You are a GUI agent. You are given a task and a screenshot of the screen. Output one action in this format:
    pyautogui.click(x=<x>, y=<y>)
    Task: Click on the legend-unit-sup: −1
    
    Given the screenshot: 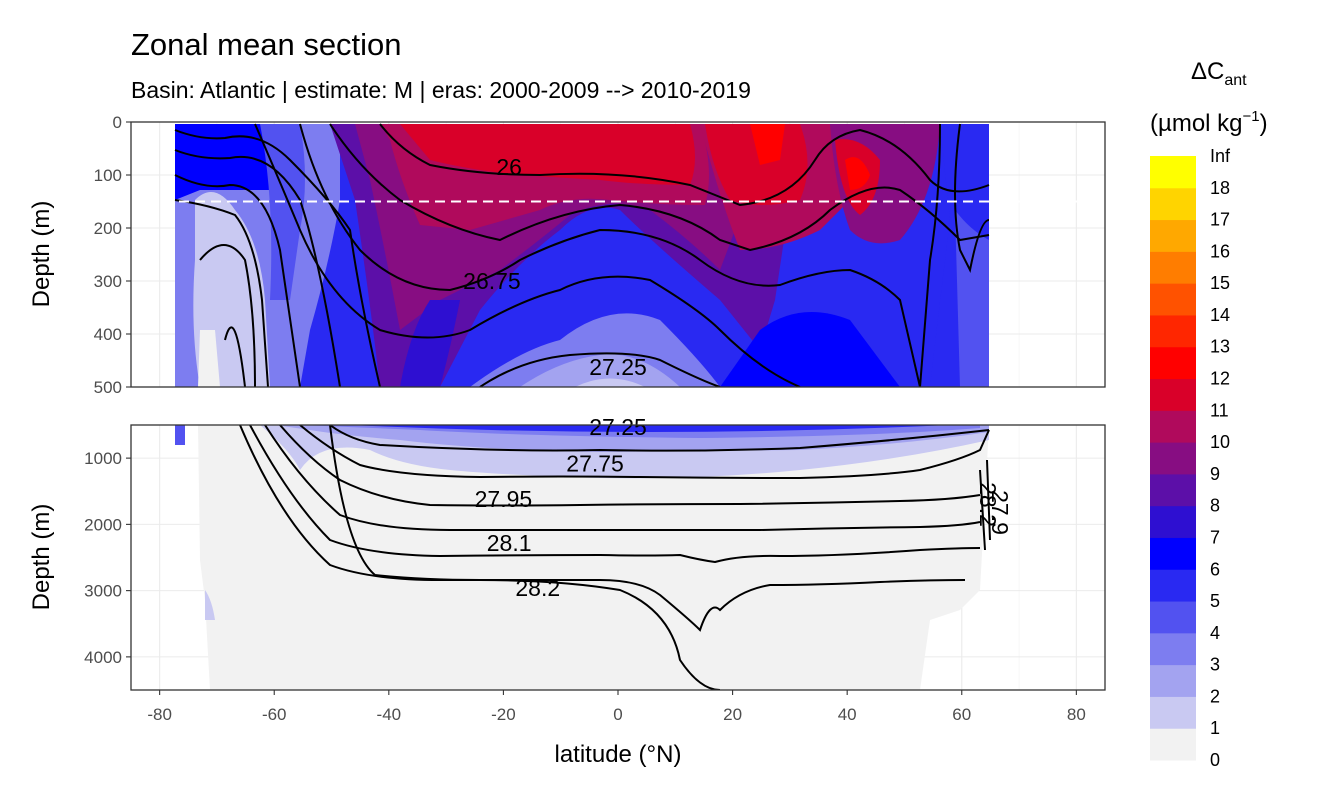 What is the action you would take?
    pyautogui.click(x=1251, y=116)
    